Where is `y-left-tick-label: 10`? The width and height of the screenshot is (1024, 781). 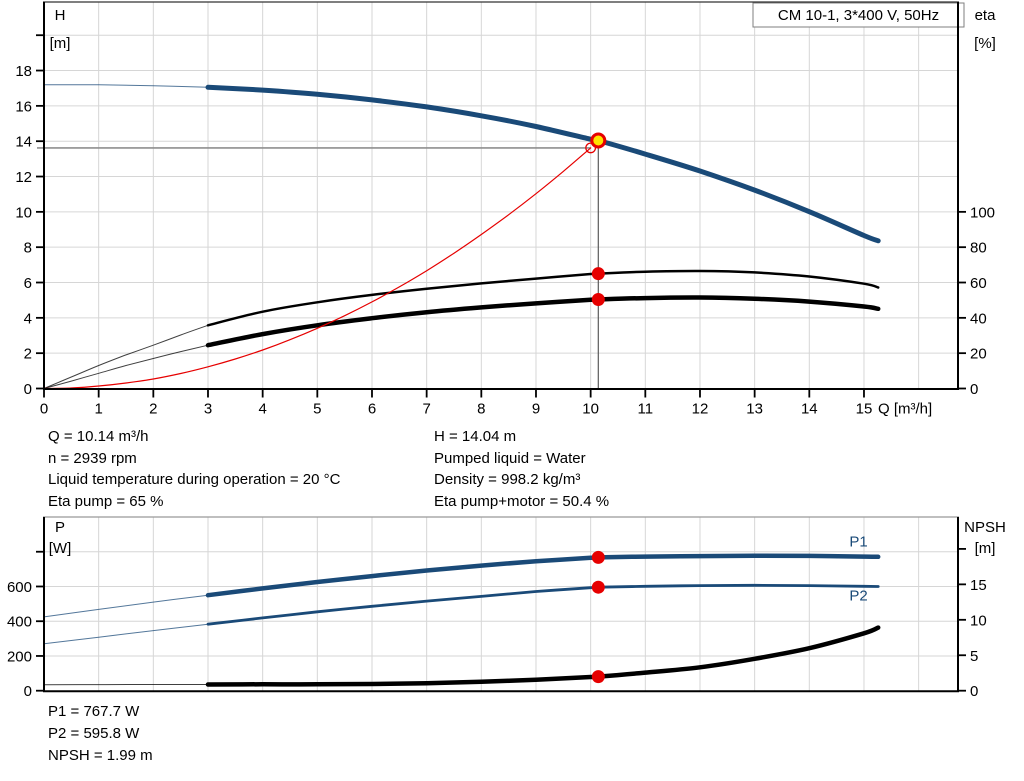 y-left-tick-label: 10 is located at coordinates (23, 212).